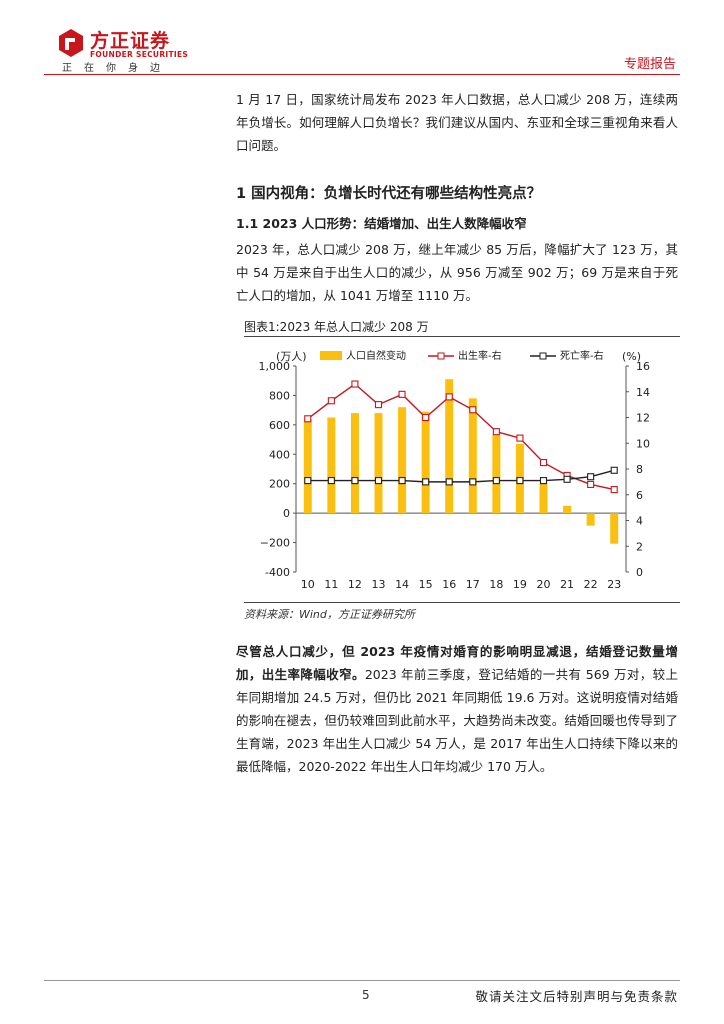  What do you see at coordinates (362, 74) in the screenshot?
I see `header-divider` at bounding box center [362, 74].